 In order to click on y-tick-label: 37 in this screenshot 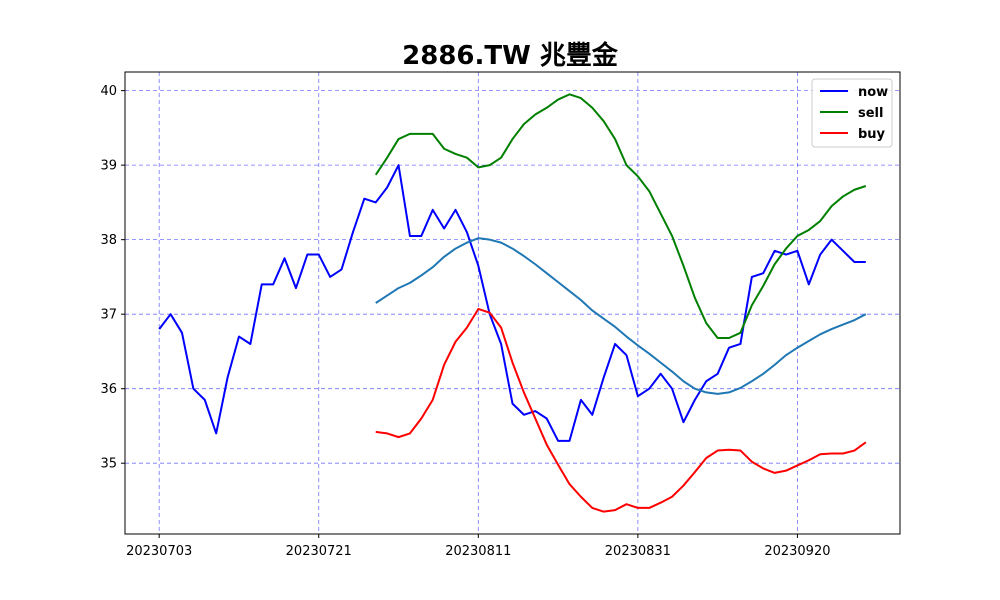, I will do `click(108, 315)`.